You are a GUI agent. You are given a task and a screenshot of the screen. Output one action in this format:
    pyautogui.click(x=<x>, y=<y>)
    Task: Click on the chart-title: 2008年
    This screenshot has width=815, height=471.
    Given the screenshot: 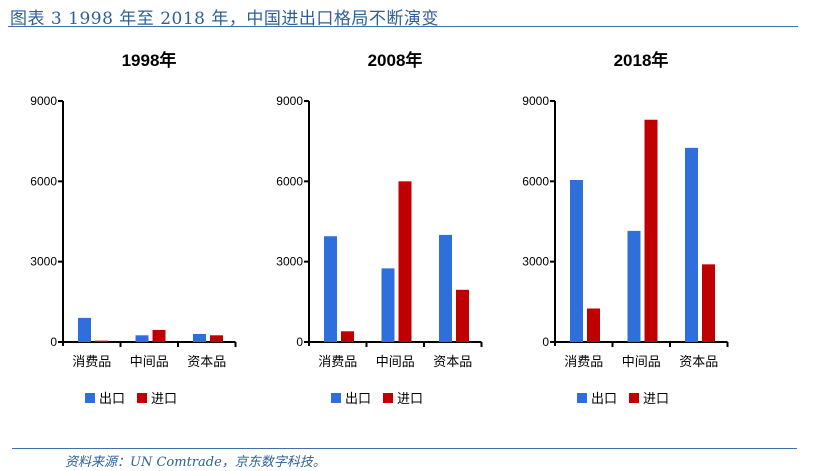 What is the action you would take?
    pyautogui.click(x=395, y=60)
    